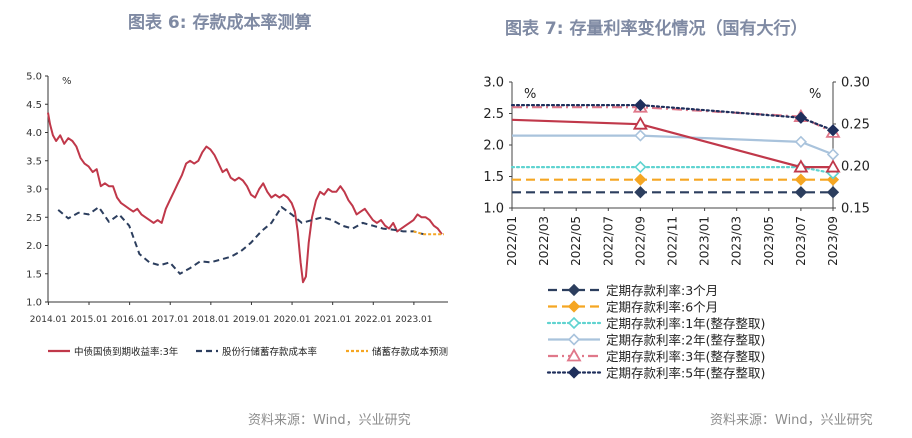  I want to click on right-x-tick-label: 2023/01, so click(705, 241).